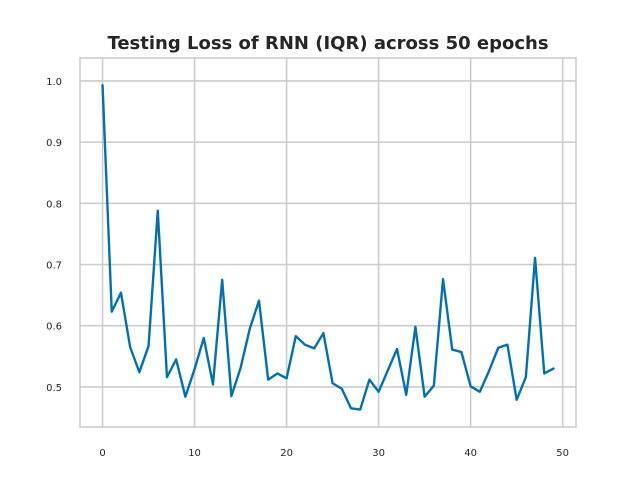 Image resolution: width=640 pixels, height=480 pixels. Describe the element at coordinates (334, 453) in the screenshot. I see `x-axis-ticks: 0 10 20 30 40 50` at that location.